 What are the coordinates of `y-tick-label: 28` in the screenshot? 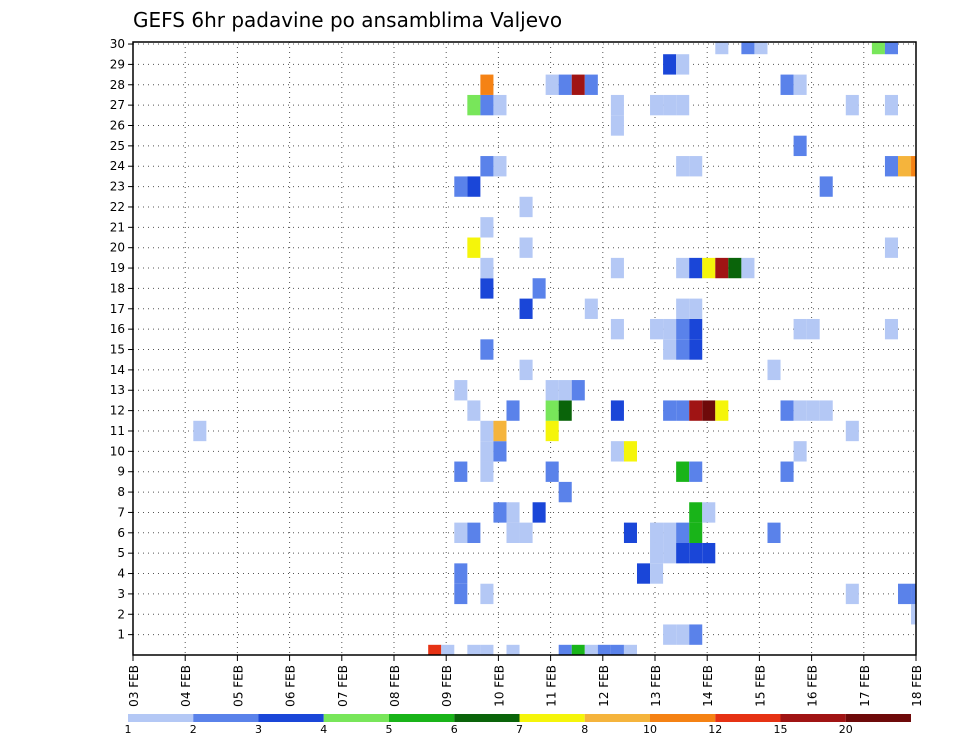 It's located at (117, 85).